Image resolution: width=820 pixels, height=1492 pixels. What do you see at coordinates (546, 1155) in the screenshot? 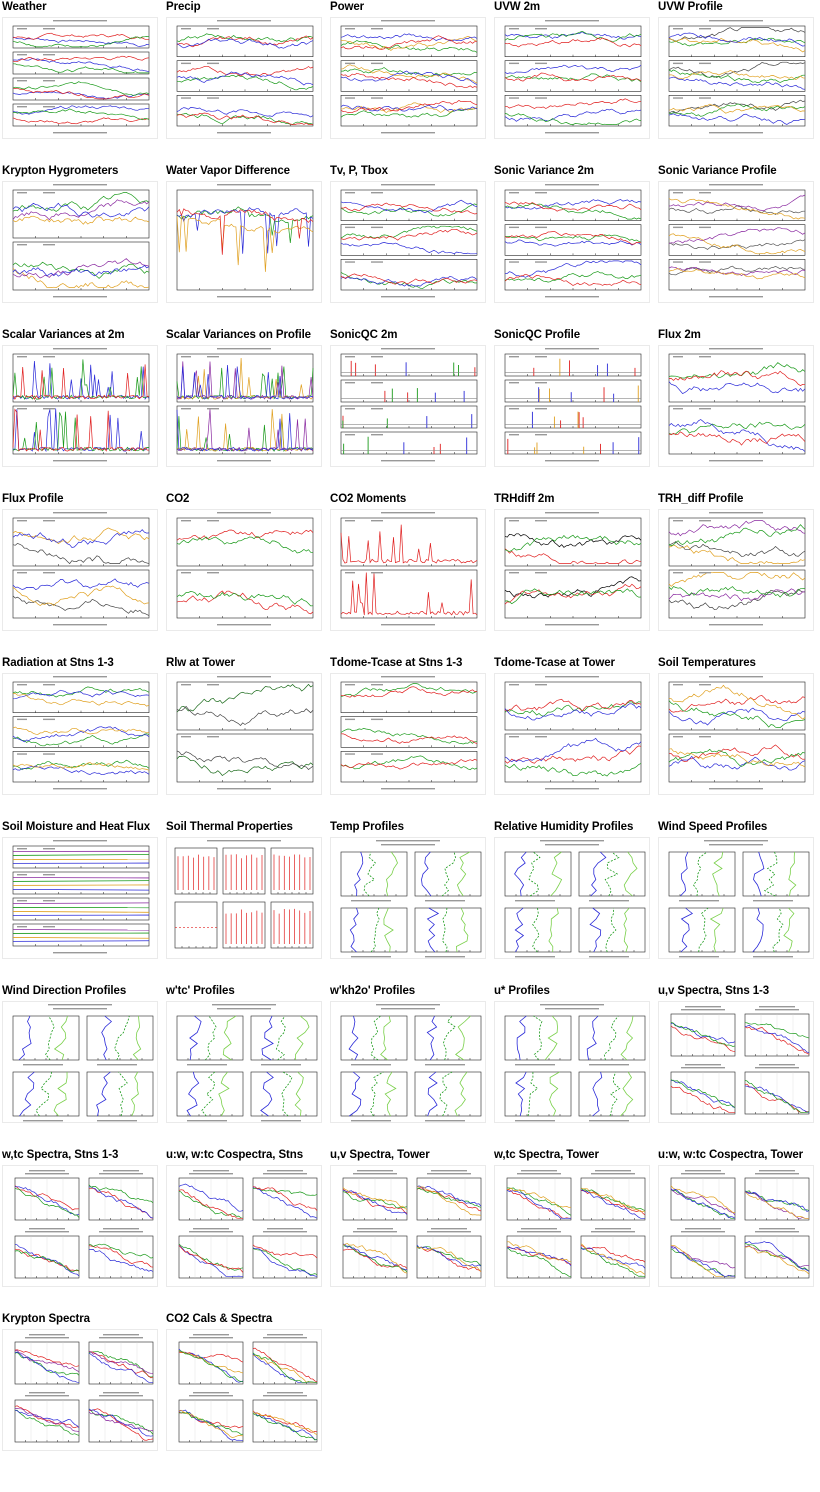
I see `plot-title: w,tc Spectra, Tower` at bounding box center [546, 1155].